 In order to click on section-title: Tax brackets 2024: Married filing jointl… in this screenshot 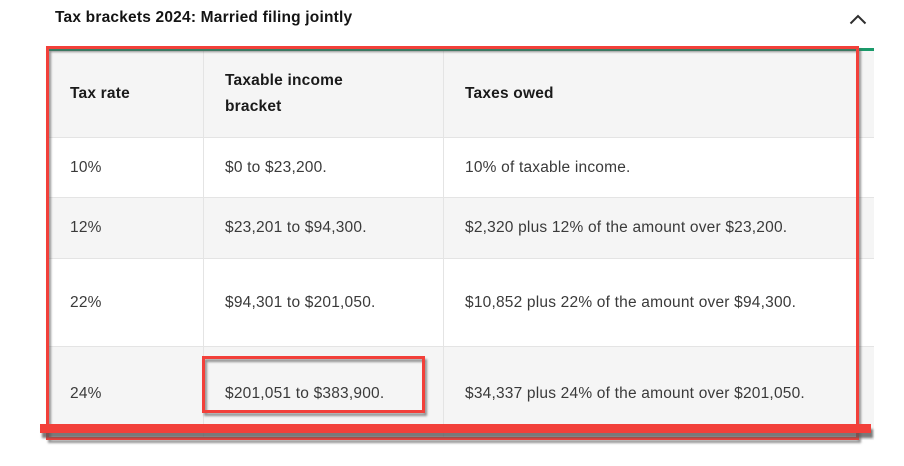, I will do `click(204, 17)`.